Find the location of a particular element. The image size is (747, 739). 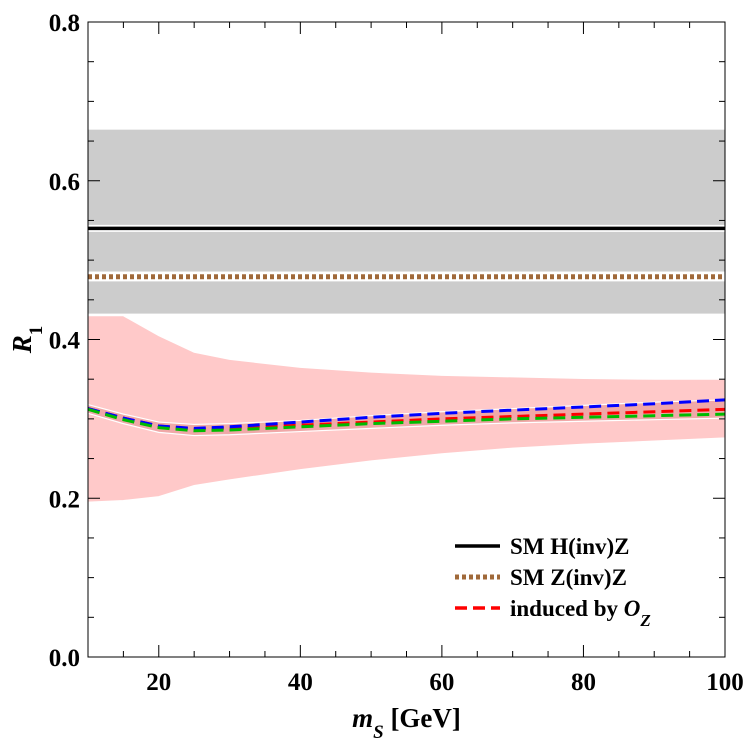

y-tick-label: 0.8 is located at coordinates (64, 23).